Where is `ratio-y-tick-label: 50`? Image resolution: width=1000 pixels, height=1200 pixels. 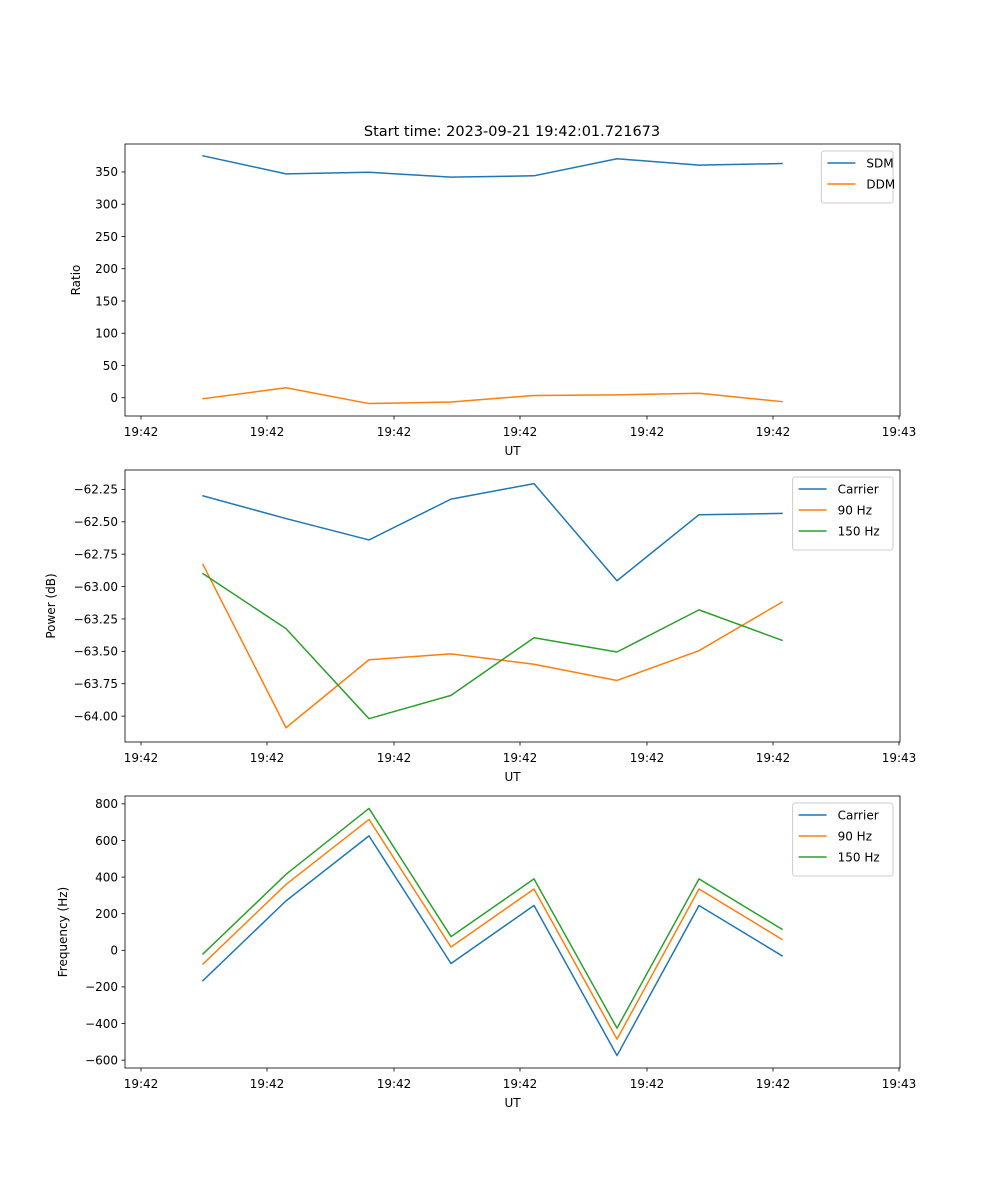 ratio-y-tick-label: 50 is located at coordinates (110, 366).